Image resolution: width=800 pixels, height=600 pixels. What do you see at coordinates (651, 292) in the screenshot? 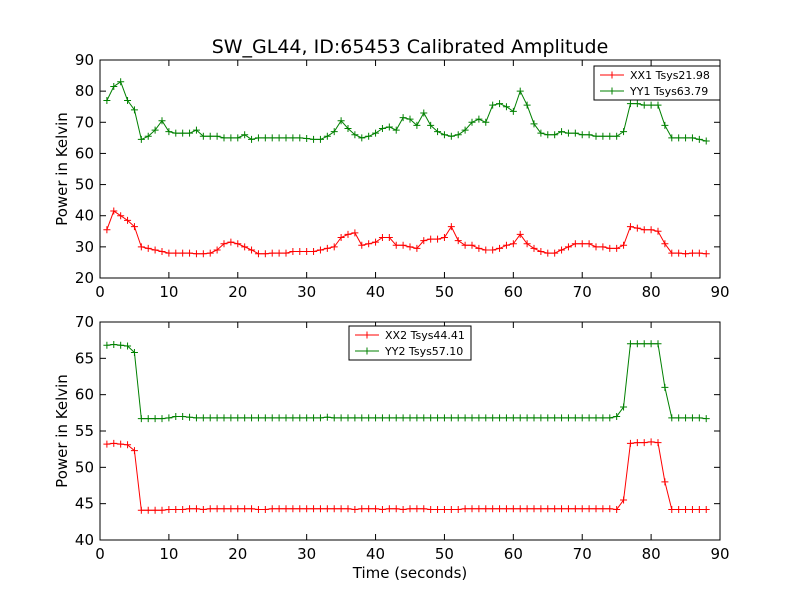
I see `x-tick-label: 80` at bounding box center [651, 292].